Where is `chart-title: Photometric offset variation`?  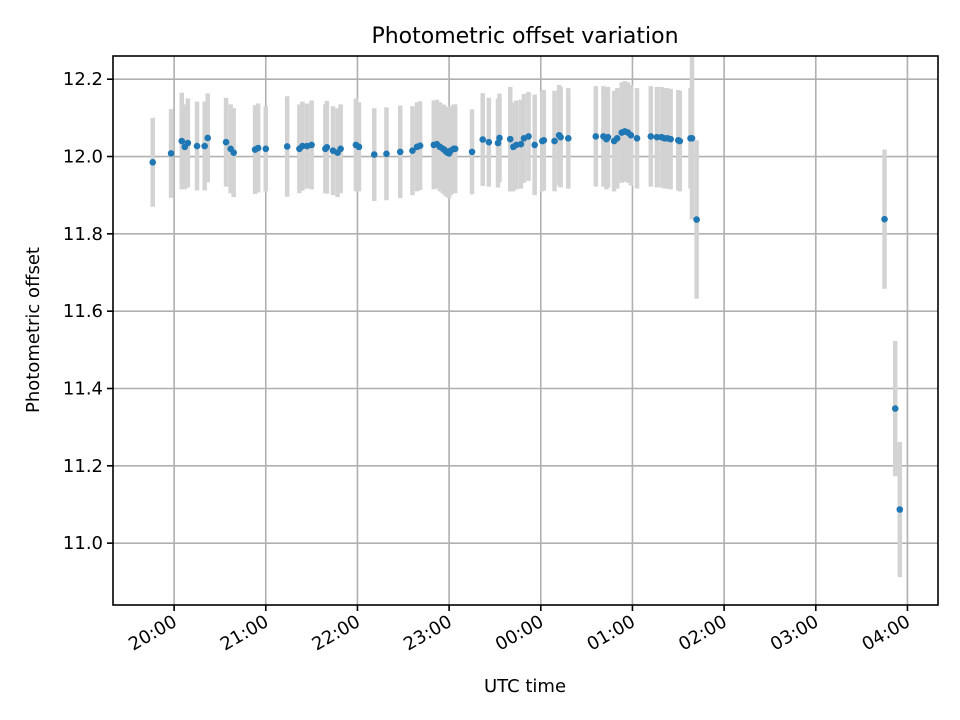
chart-title: Photometric offset variation is located at coordinates (524, 36).